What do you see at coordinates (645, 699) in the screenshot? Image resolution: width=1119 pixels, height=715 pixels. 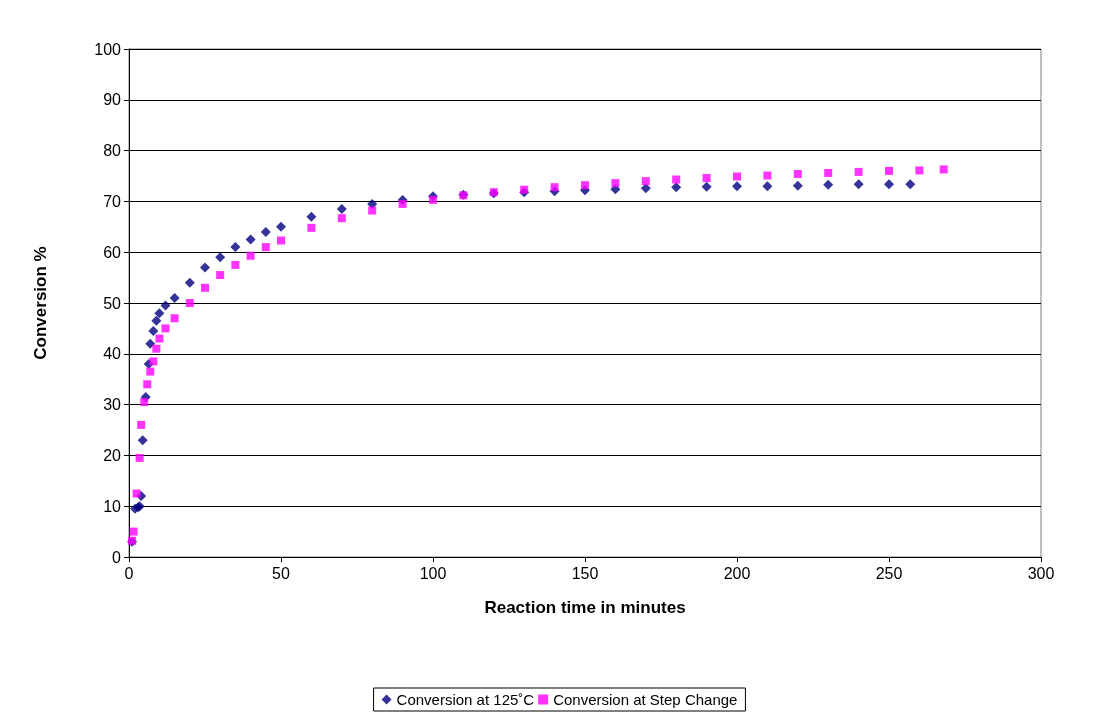 I see `legend-label: Conversion at Step Change` at bounding box center [645, 699].